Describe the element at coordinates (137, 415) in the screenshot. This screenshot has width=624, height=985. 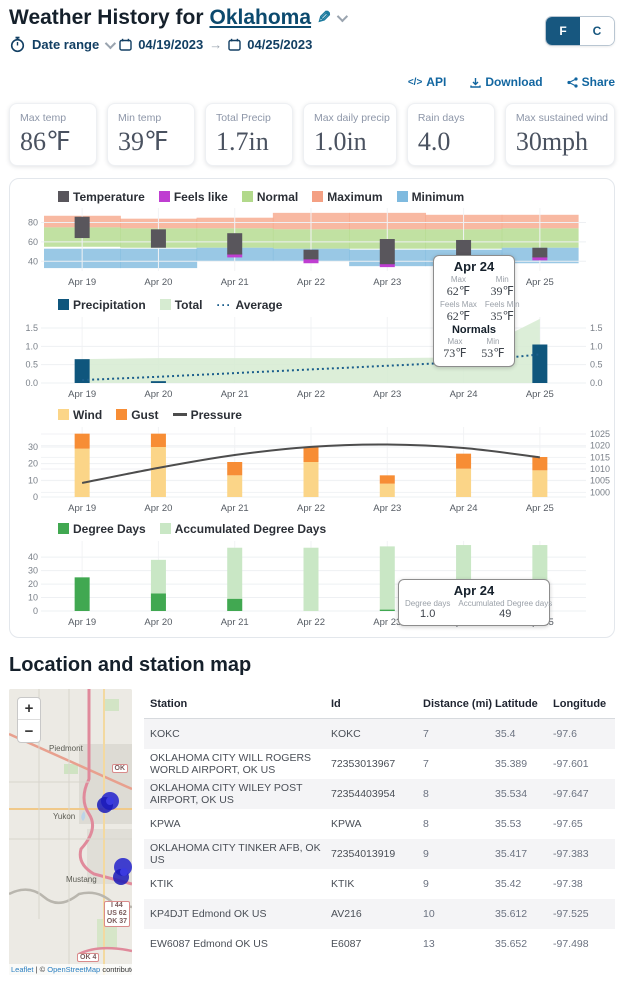
I see `legend-item-gust: Gust` at that location.